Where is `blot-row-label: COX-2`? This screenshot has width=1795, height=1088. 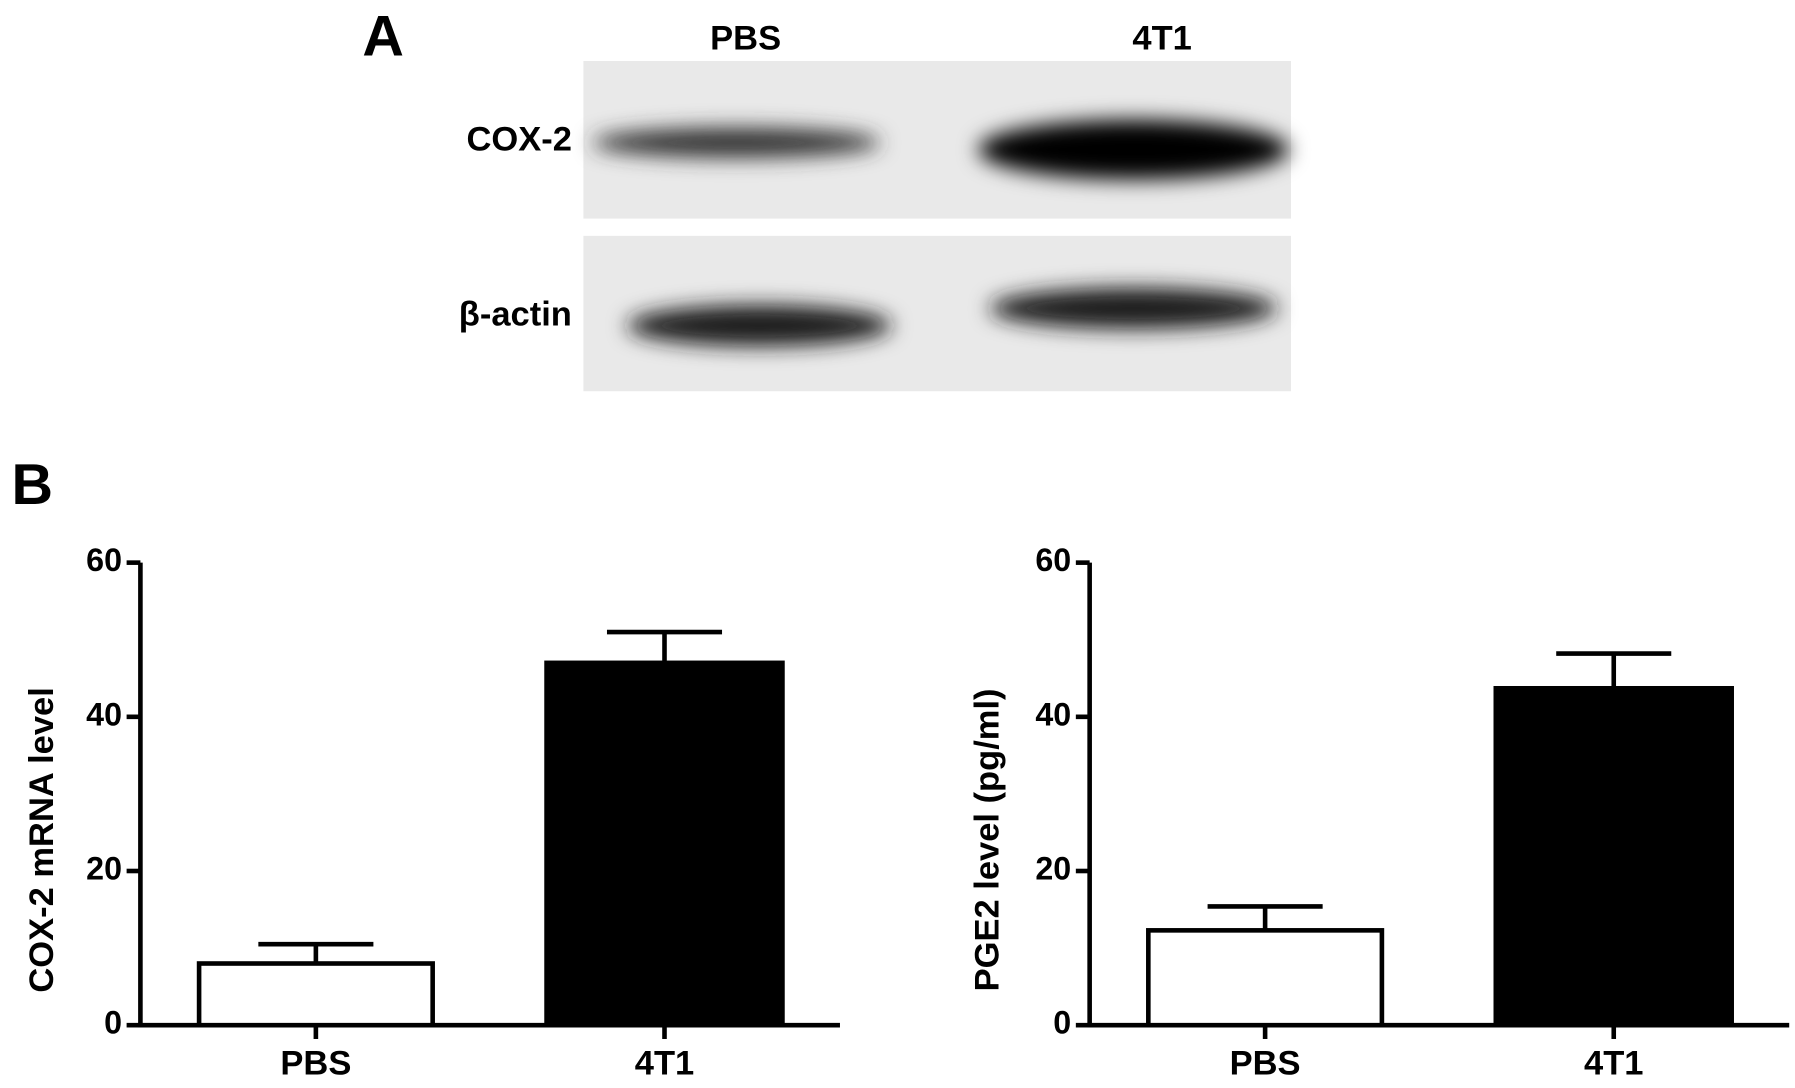 blot-row-label: COX-2 is located at coordinates (518, 140).